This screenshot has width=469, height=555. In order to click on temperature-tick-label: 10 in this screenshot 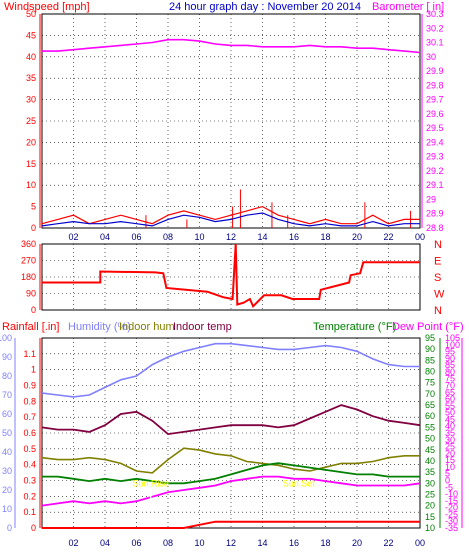, I will do `click(430, 528)`.